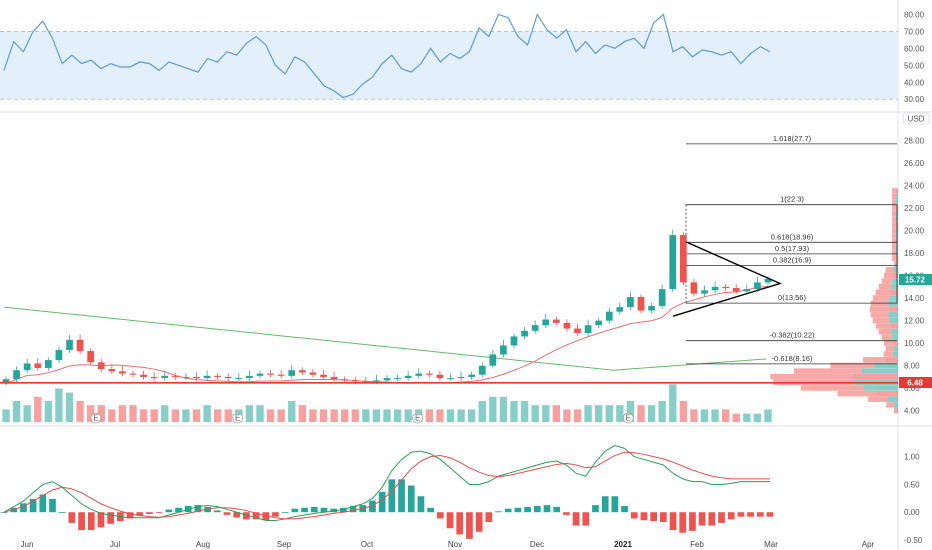 The width and height of the screenshot is (932, 550). What do you see at coordinates (727, 279) in the screenshot?
I see `triangle-wedge` at bounding box center [727, 279].